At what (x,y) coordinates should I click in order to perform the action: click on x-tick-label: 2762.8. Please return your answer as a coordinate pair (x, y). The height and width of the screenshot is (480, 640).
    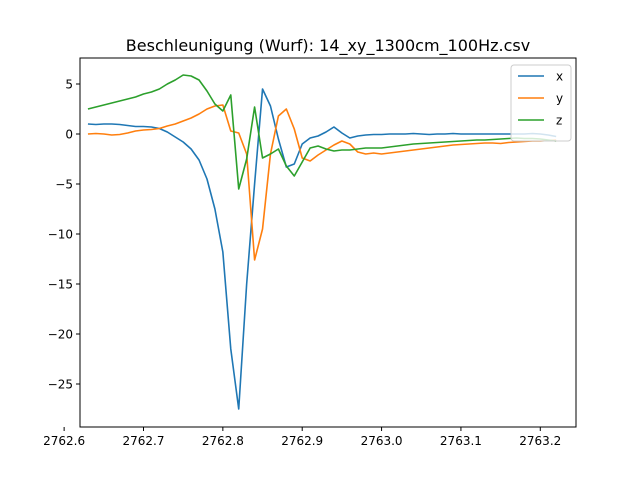
    Looking at the image, I should click on (223, 441).